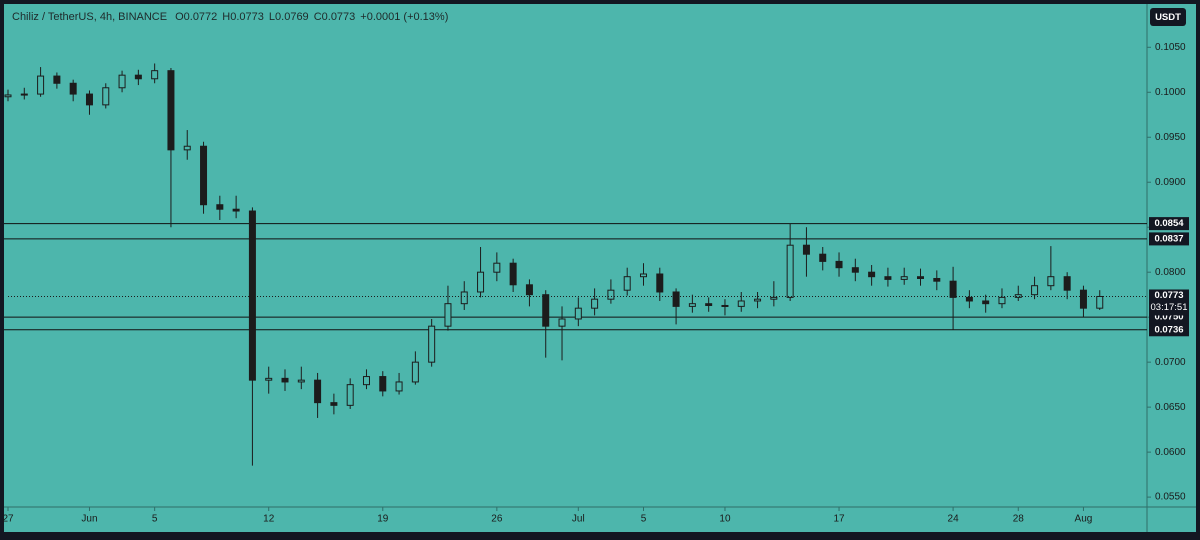 The height and width of the screenshot is (540, 1200). What do you see at coordinates (318, 17) in the screenshot?
I see `ohlc-key: C` at bounding box center [318, 17].